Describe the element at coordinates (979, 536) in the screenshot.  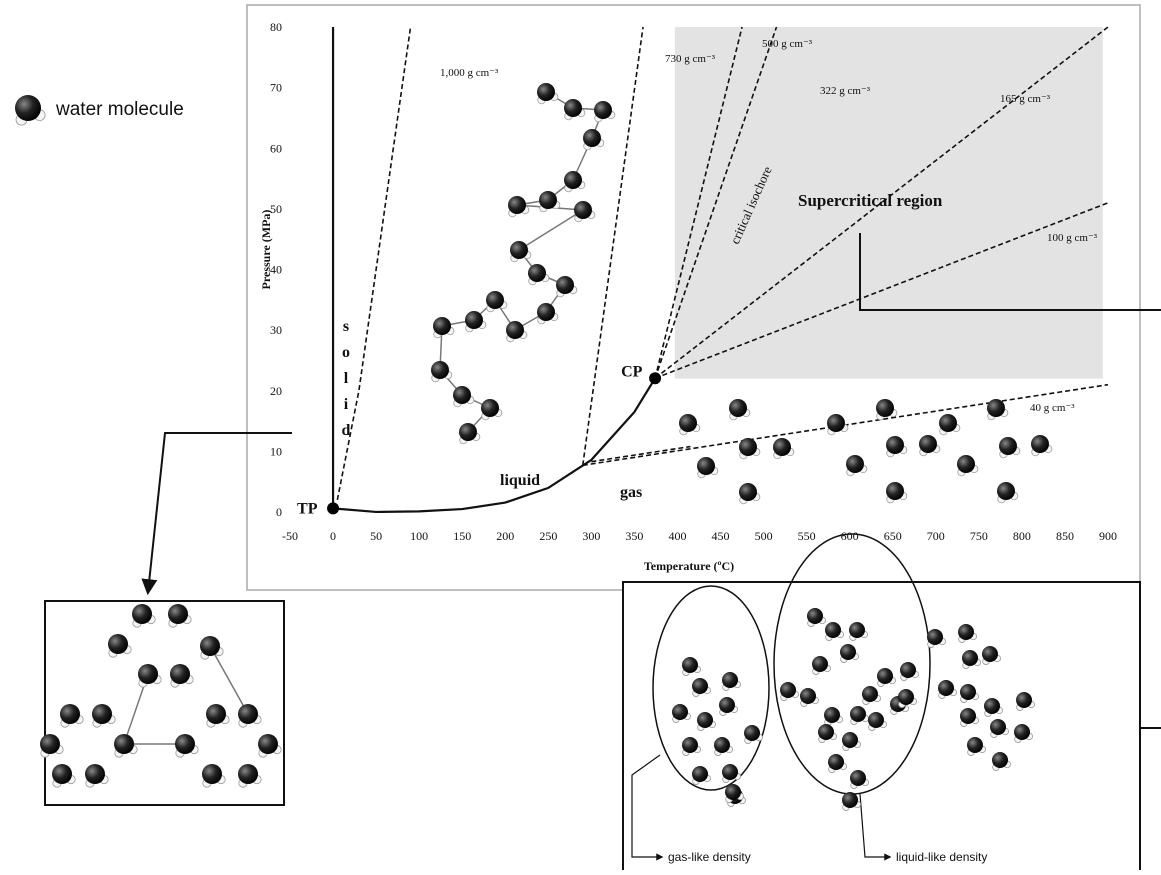
I see `x-tick-label: 750` at that location.